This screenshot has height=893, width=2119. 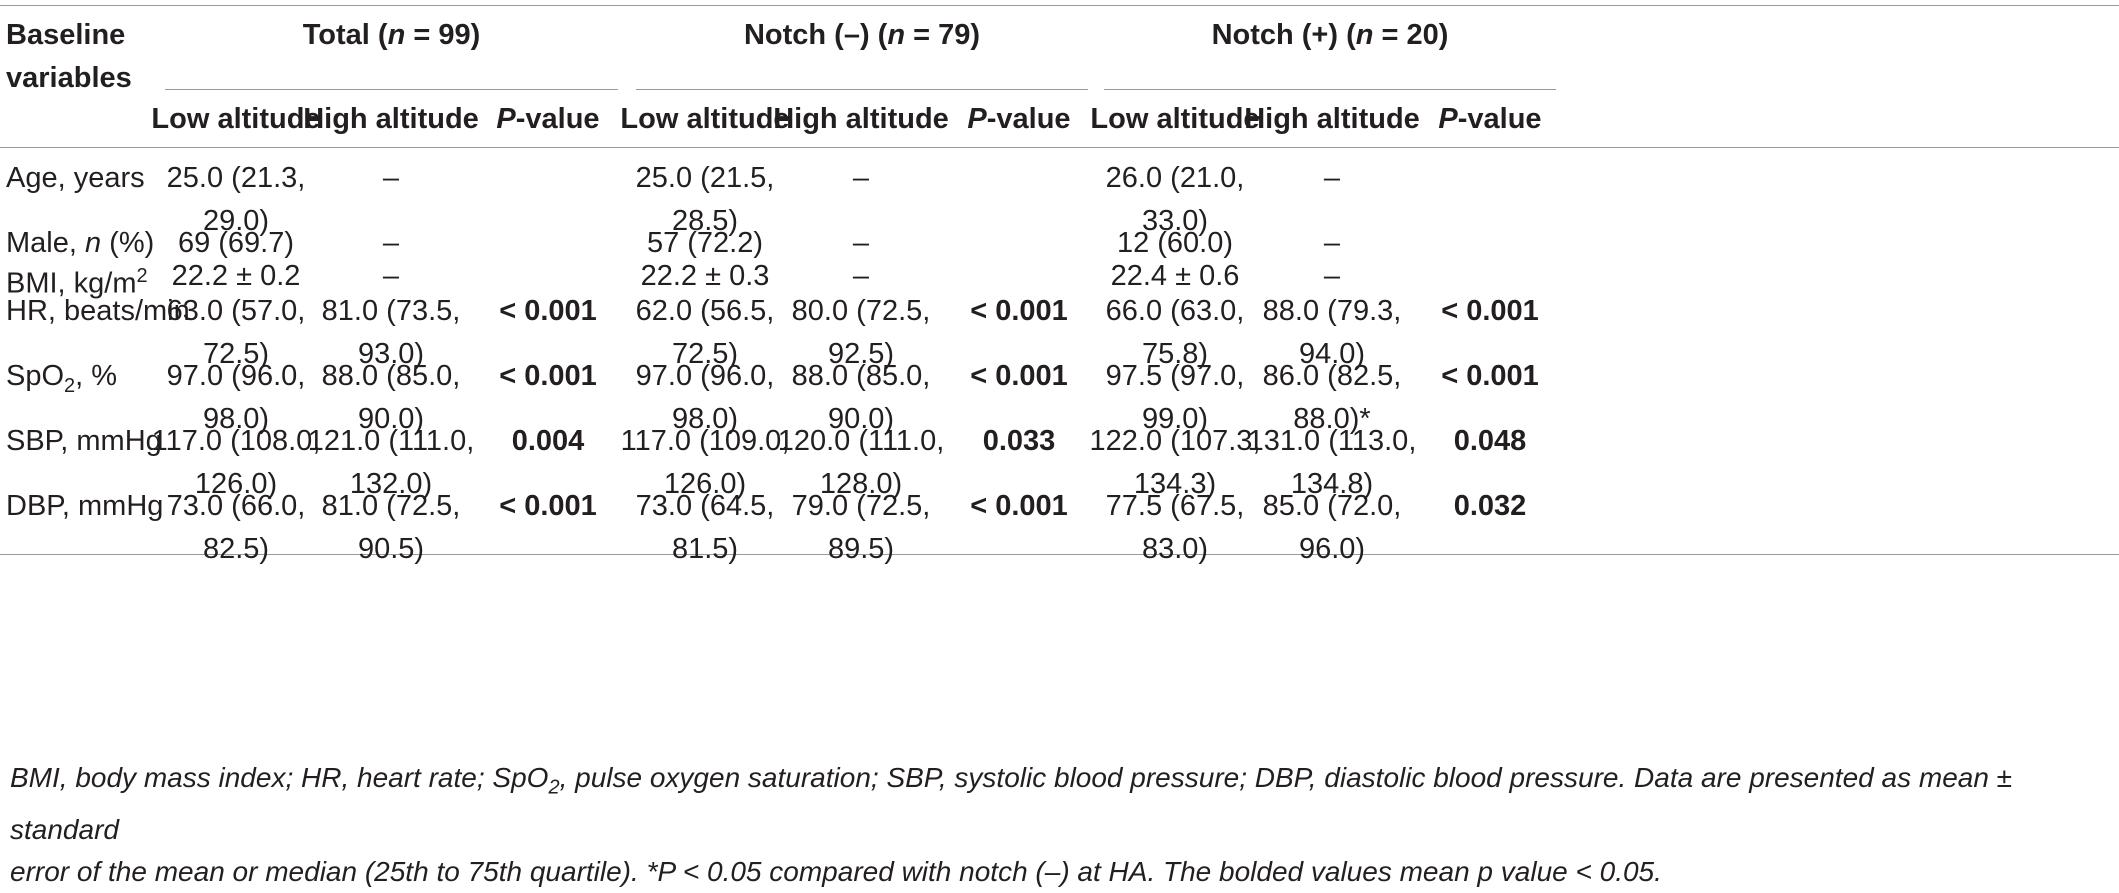 I want to click on top-rule, so click(x=1059, y=5).